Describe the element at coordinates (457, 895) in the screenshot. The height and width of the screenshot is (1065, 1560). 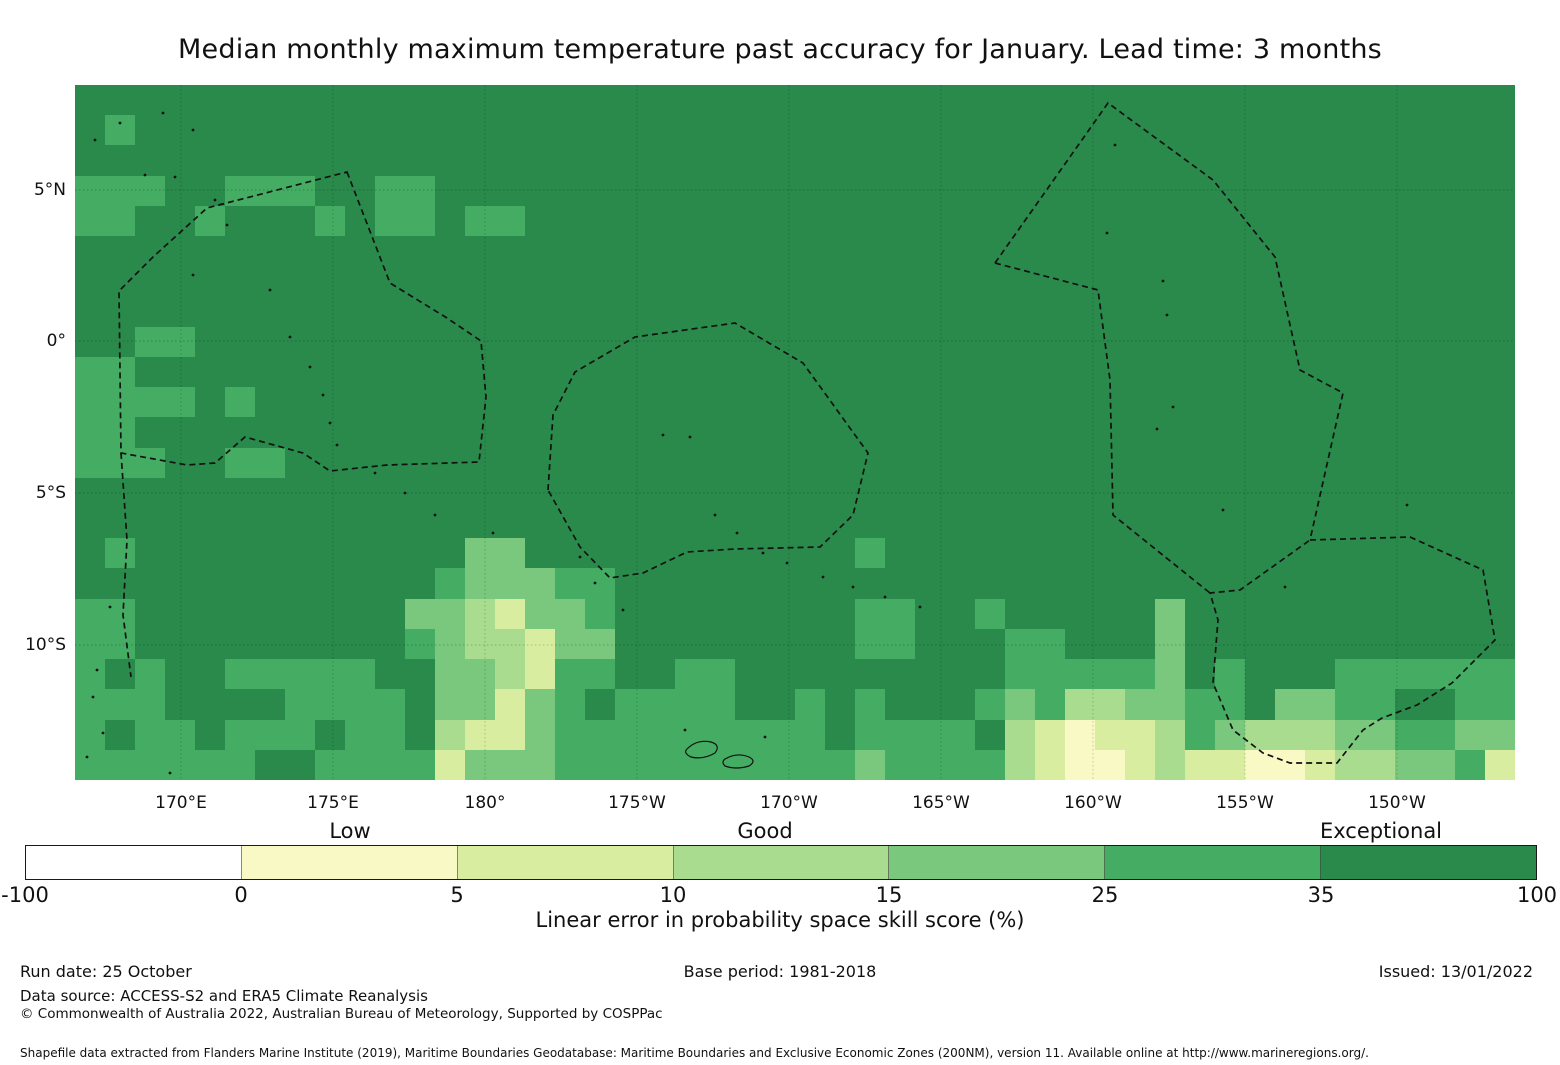
I see `colorbar-tick-label: 5` at that location.